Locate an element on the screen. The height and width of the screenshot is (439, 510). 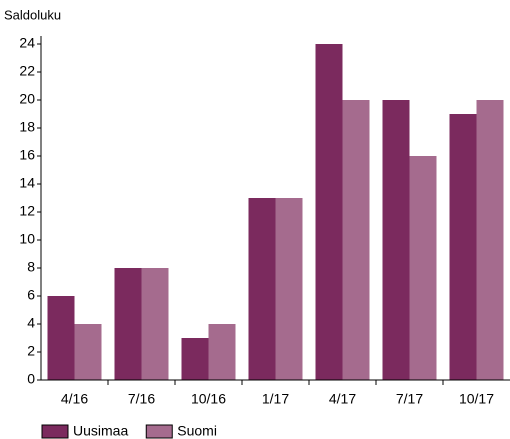
y-tick-label: 4 is located at coordinates (31, 323).